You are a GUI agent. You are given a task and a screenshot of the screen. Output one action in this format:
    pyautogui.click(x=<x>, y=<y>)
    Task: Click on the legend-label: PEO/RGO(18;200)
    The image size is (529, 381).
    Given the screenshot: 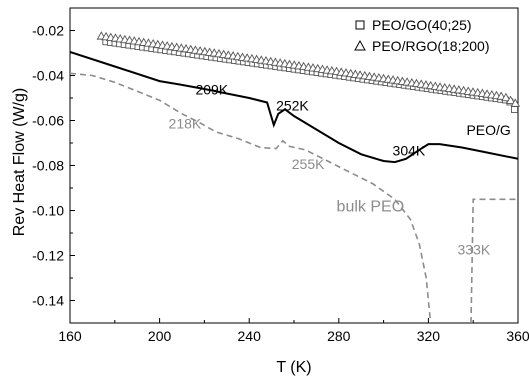 What is the action you would take?
    pyautogui.click(x=431, y=46)
    